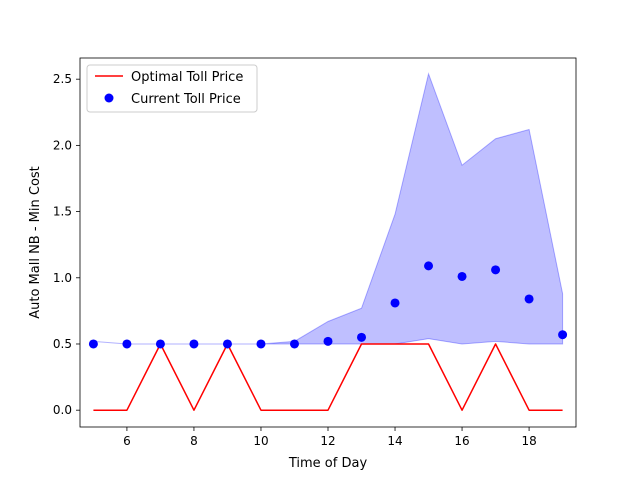 Image resolution: width=640 pixels, height=480 pixels. What do you see at coordinates (127, 441) in the screenshot?
I see `x-tick-label: 6` at bounding box center [127, 441].